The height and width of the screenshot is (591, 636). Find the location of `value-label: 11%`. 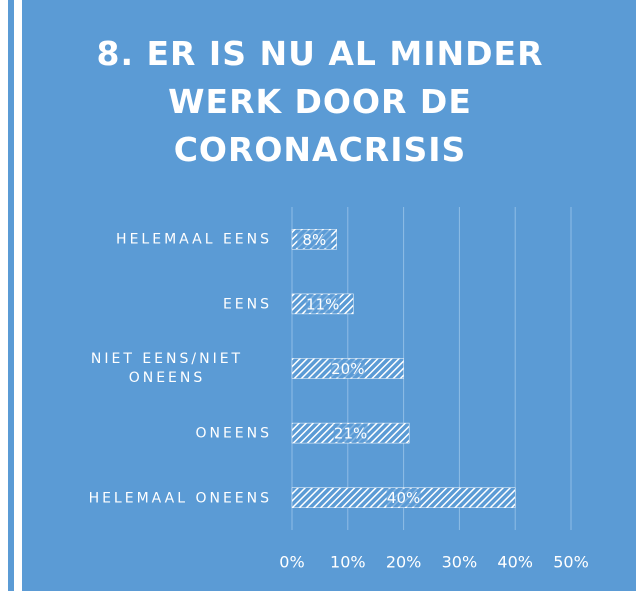

value-label: 11% is located at coordinates (322, 304).